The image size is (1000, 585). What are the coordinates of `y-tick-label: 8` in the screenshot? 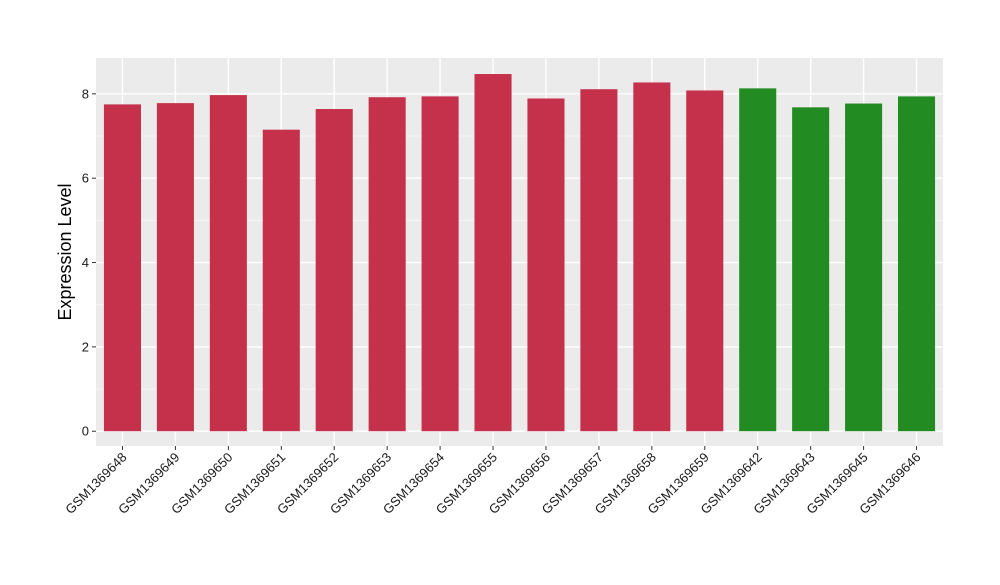 It's located at (85, 93).